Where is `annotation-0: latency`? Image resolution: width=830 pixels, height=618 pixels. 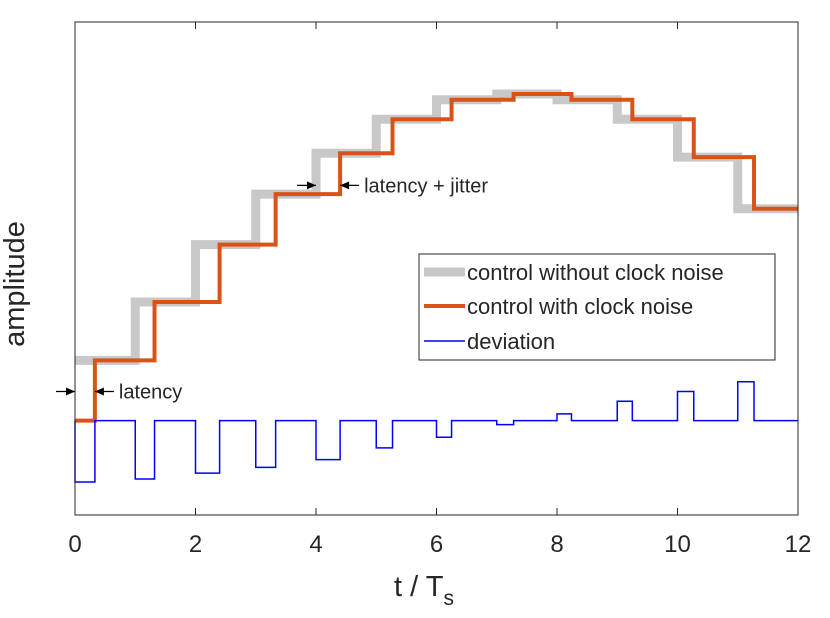 annotation-0: latency is located at coordinates (119, 393).